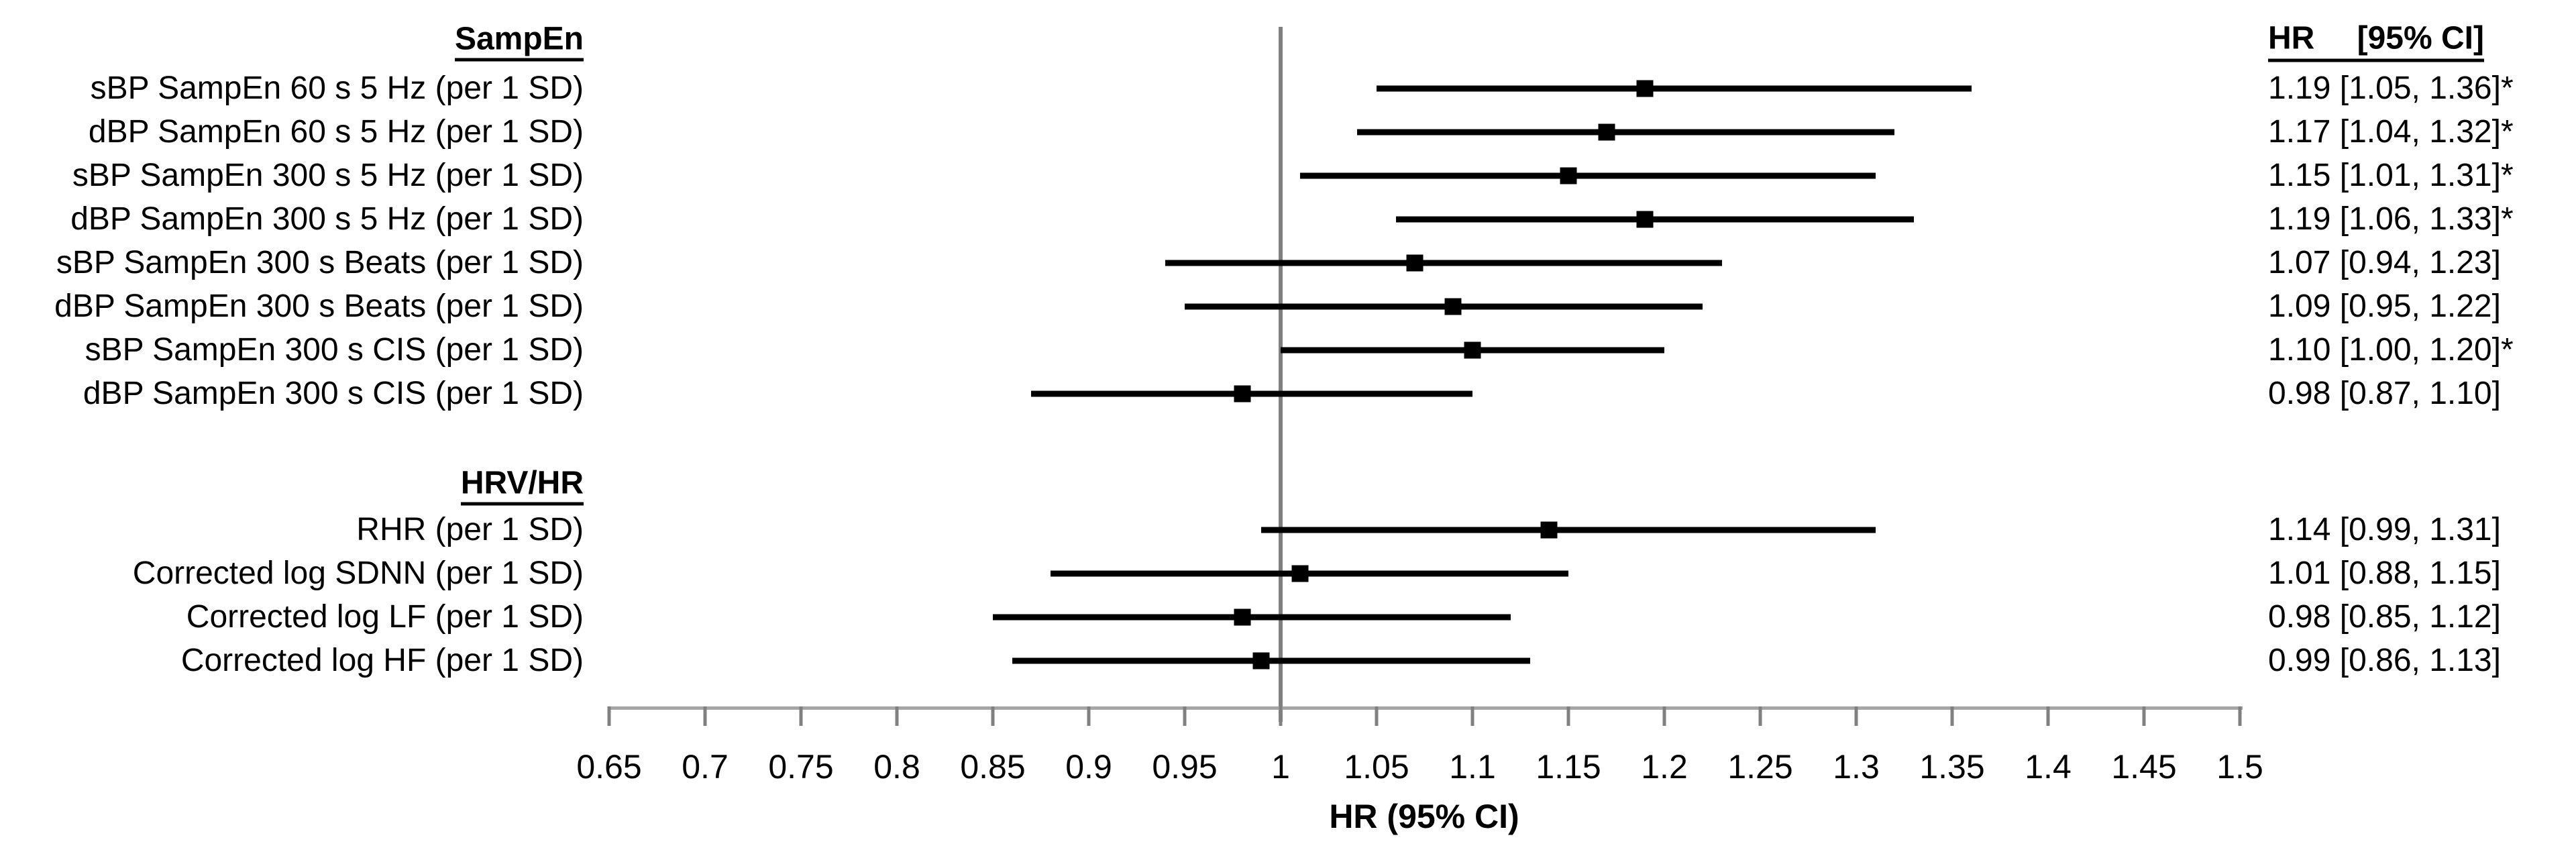  I want to click on group-header-text: SampEn, so click(519, 42).